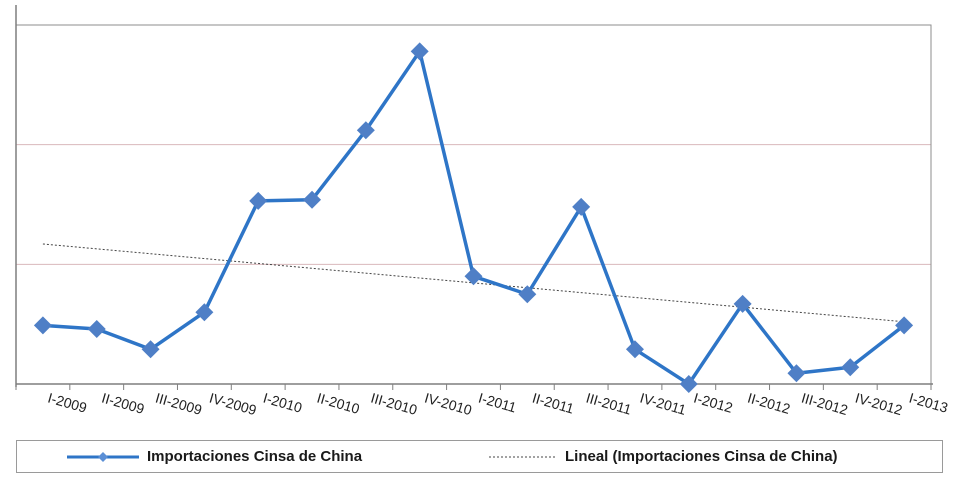 Image resolution: width=961 pixels, height=477 pixels. I want to click on legend-trendline-swatch, so click(523, 456).